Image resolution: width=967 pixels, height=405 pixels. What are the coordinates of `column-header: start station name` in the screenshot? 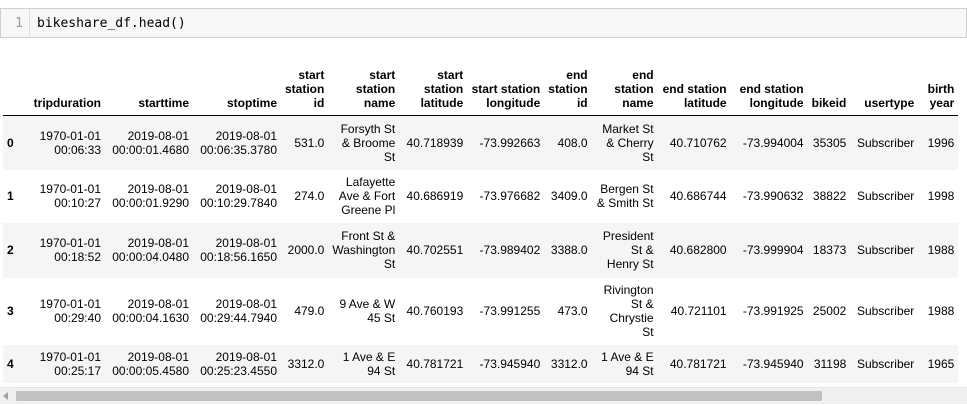 It's located at (364, 87).